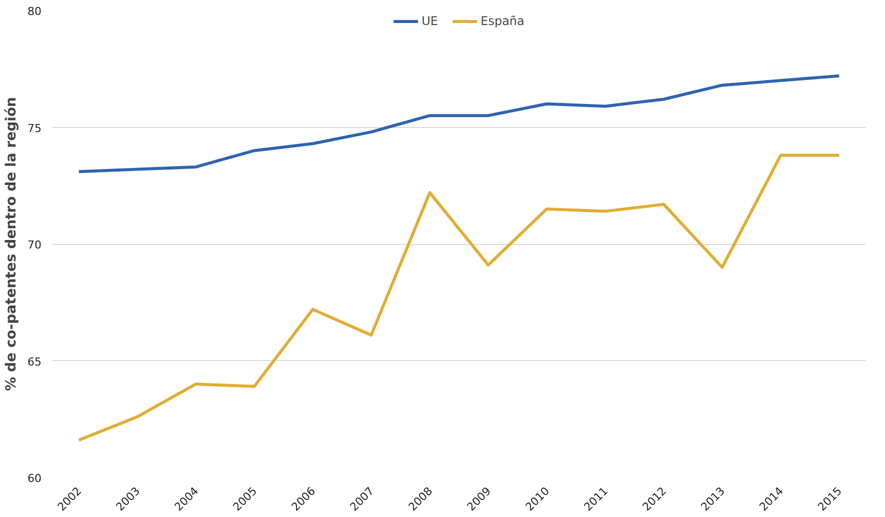 Image resolution: width=885 pixels, height=517 pixels. What do you see at coordinates (35, 11) in the screenshot?
I see `y-tick-label: 80` at bounding box center [35, 11].